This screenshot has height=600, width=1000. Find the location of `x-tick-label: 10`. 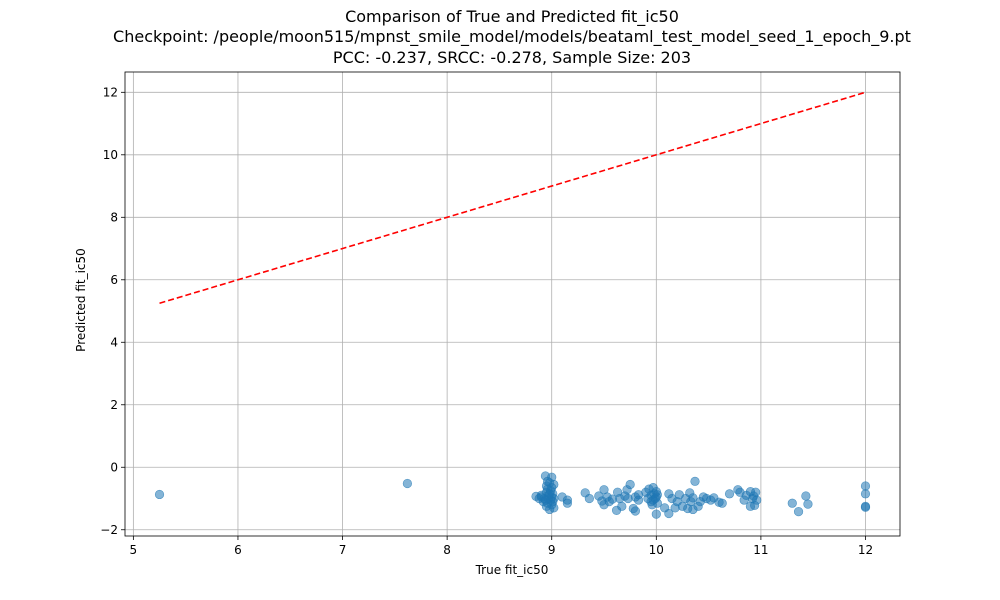

x-tick-label: 10 is located at coordinates (656, 550).